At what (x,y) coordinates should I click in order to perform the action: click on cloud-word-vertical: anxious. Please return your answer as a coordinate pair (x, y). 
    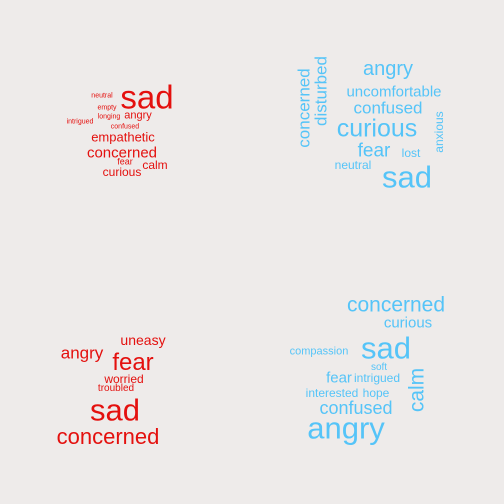
    Looking at the image, I should click on (439, 132).